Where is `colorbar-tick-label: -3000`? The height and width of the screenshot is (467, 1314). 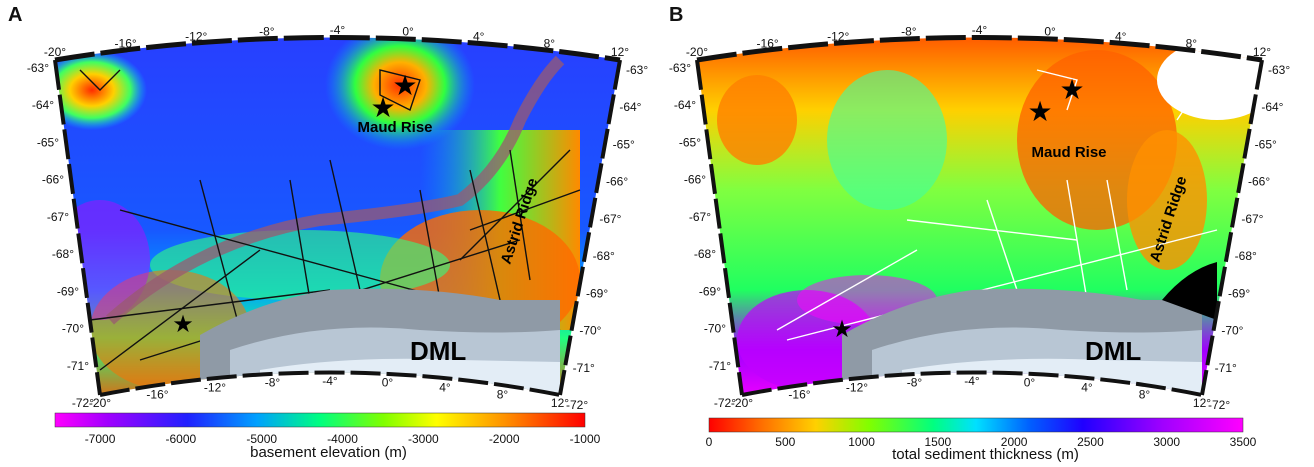
colorbar-tick-label: -3000 is located at coordinates (423, 439).